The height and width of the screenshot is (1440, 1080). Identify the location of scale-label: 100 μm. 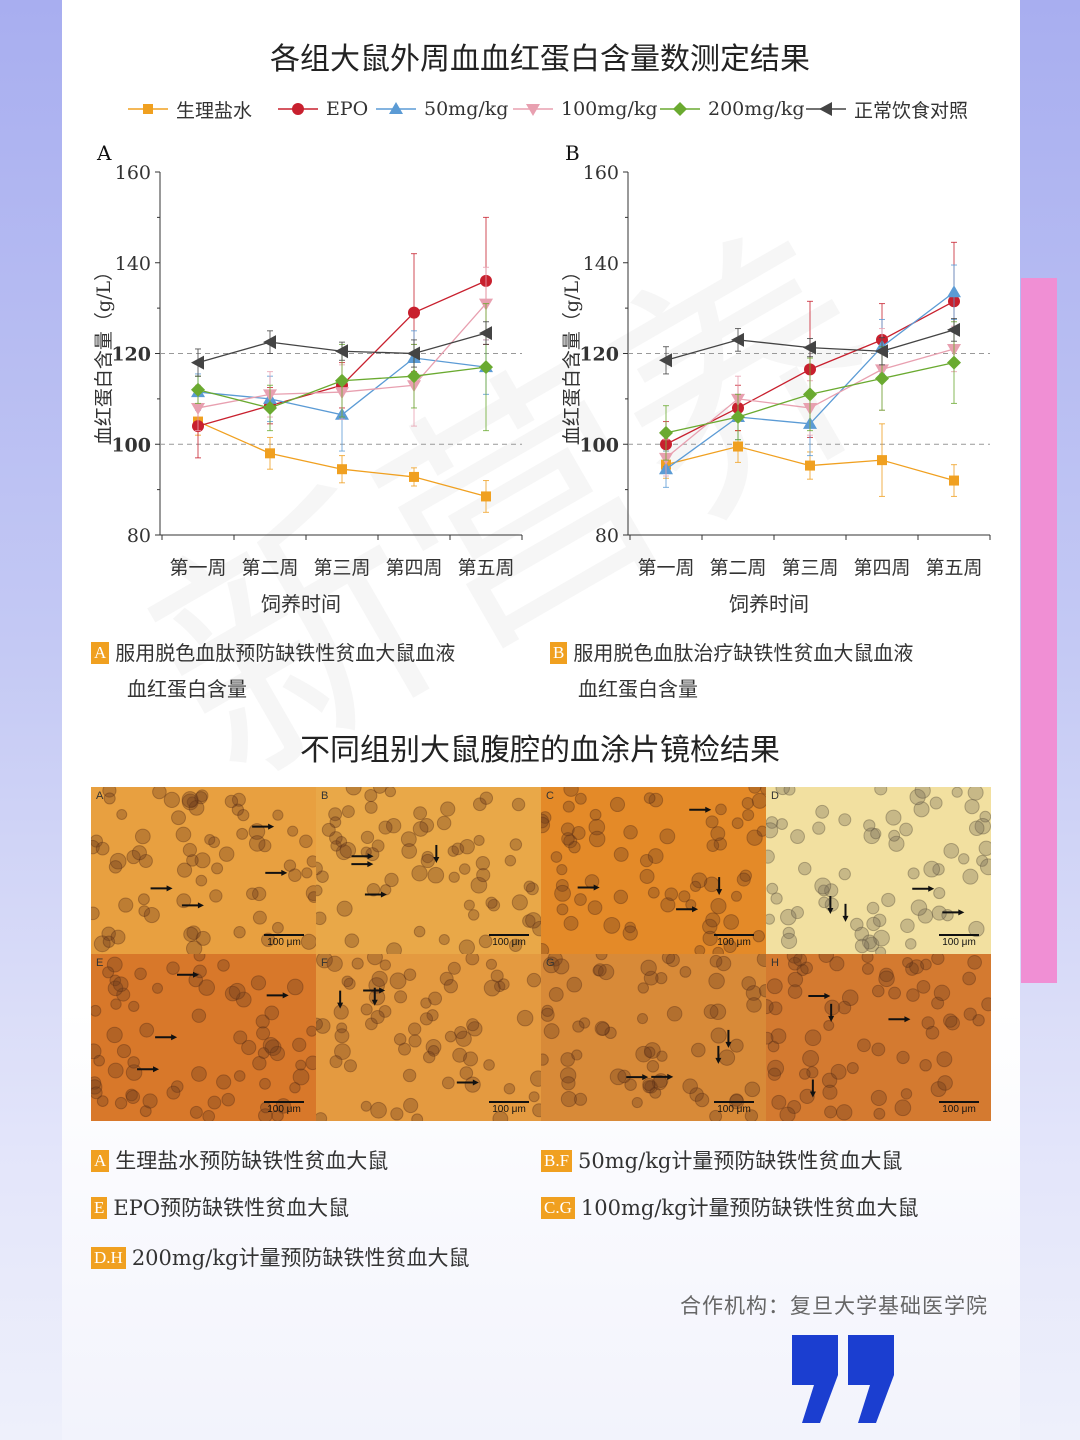
(734, 942).